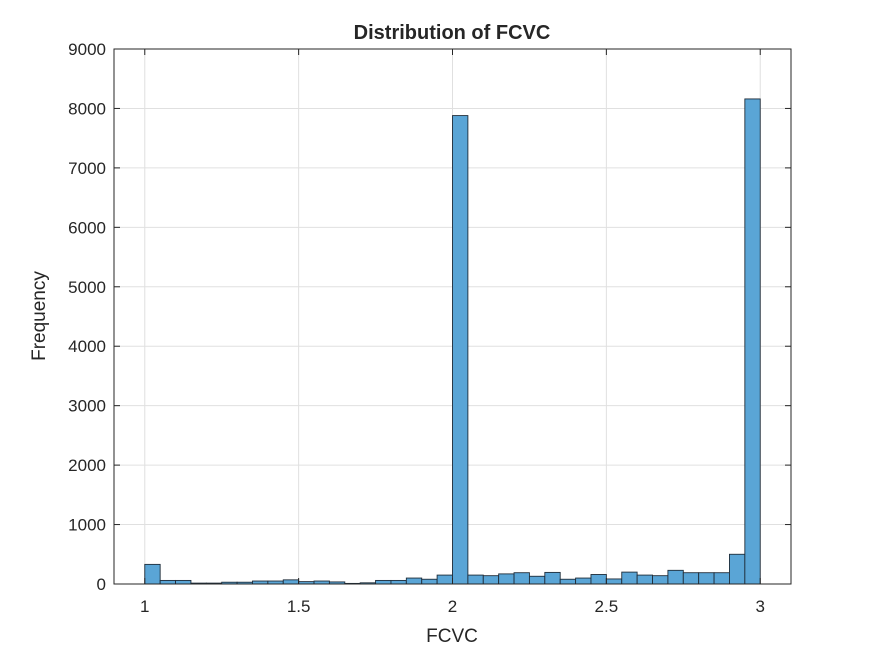 Image resolution: width=875 pixels, height=661 pixels. What do you see at coordinates (87, 406) in the screenshot?
I see `y-tick-label: 3000` at bounding box center [87, 406].